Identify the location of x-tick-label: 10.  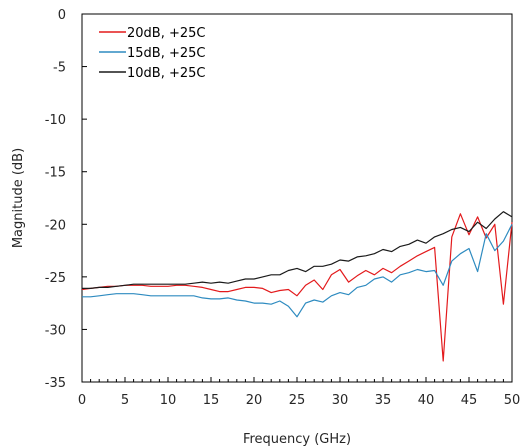
(168, 400).